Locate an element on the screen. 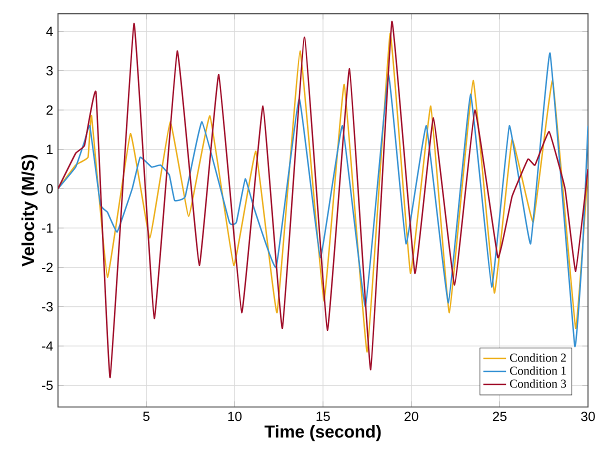 Image resolution: width=595 pixels, height=455 pixels. y-tick-label: -2 is located at coordinates (47, 267).